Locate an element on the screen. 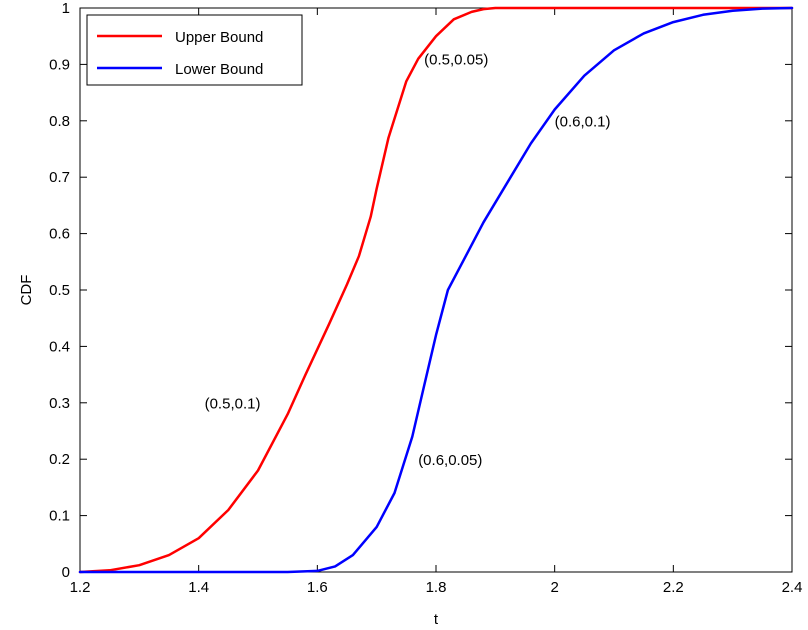  y-tick-label: 0.2 is located at coordinates (59, 459).